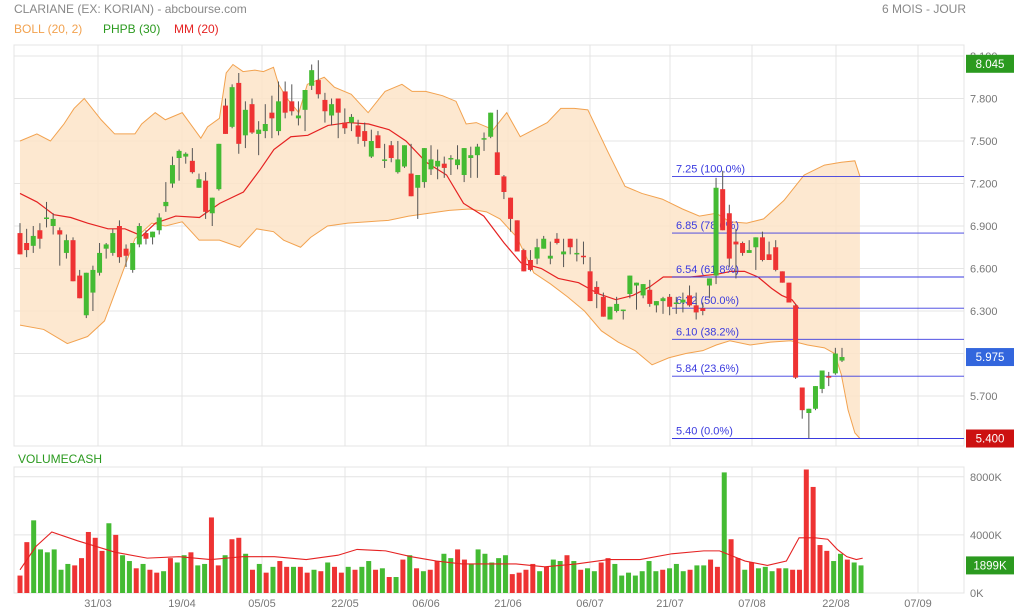 Image resolution: width=1014 pixels, height=614 pixels. I want to click on volume-tick-label: 0K, so click(977, 594).